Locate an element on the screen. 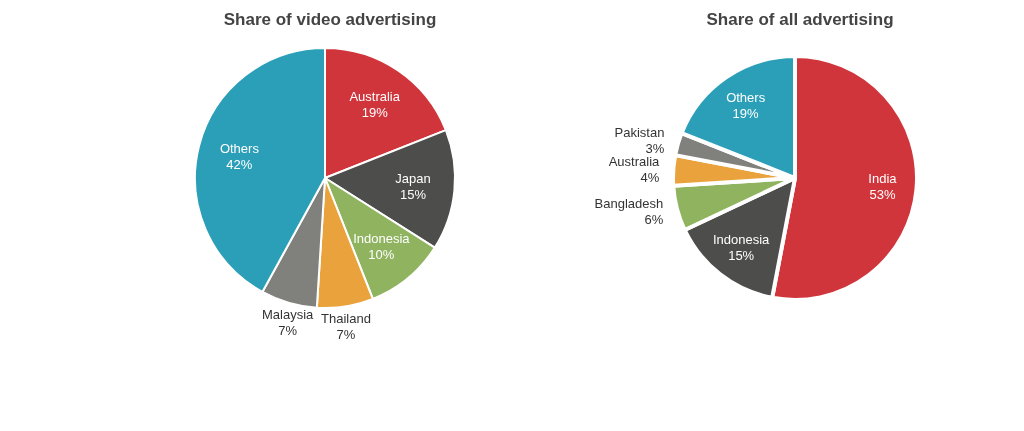 This screenshot has height=431, width=1024. data-label: 4% is located at coordinates (650, 177).